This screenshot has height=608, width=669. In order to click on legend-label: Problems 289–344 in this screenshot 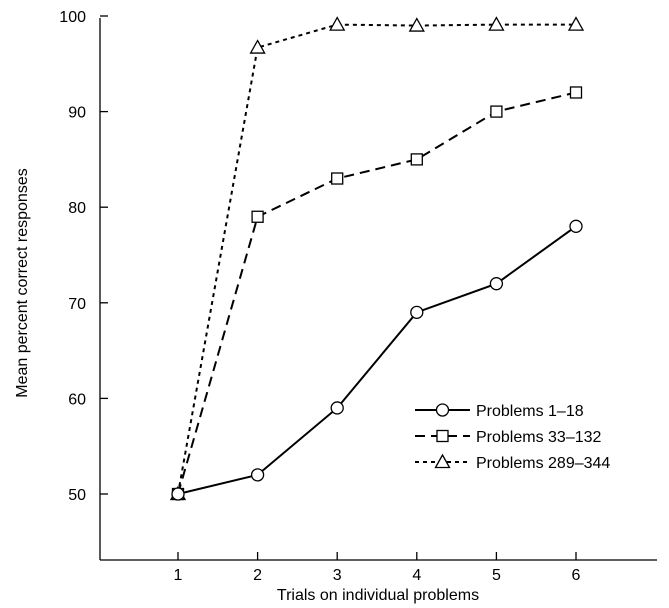, I will do `click(543, 463)`.